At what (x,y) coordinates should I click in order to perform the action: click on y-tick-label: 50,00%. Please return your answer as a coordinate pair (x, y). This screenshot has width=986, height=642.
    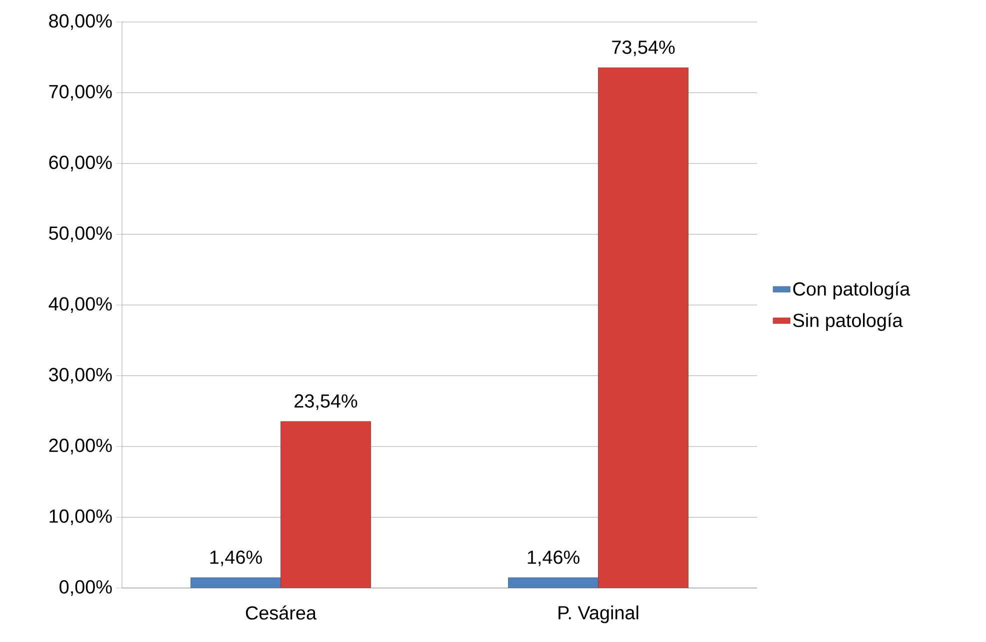
    Looking at the image, I should click on (80, 234).